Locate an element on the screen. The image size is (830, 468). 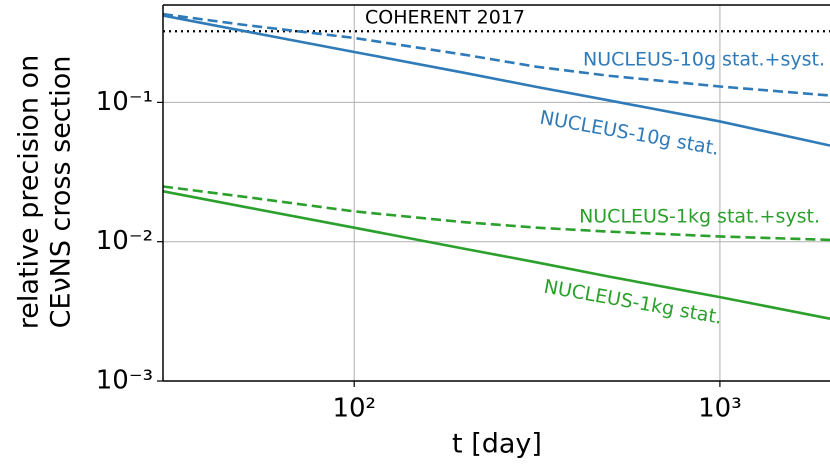
series-label: NUCLEUS-1kg stat. is located at coordinates (633, 302).